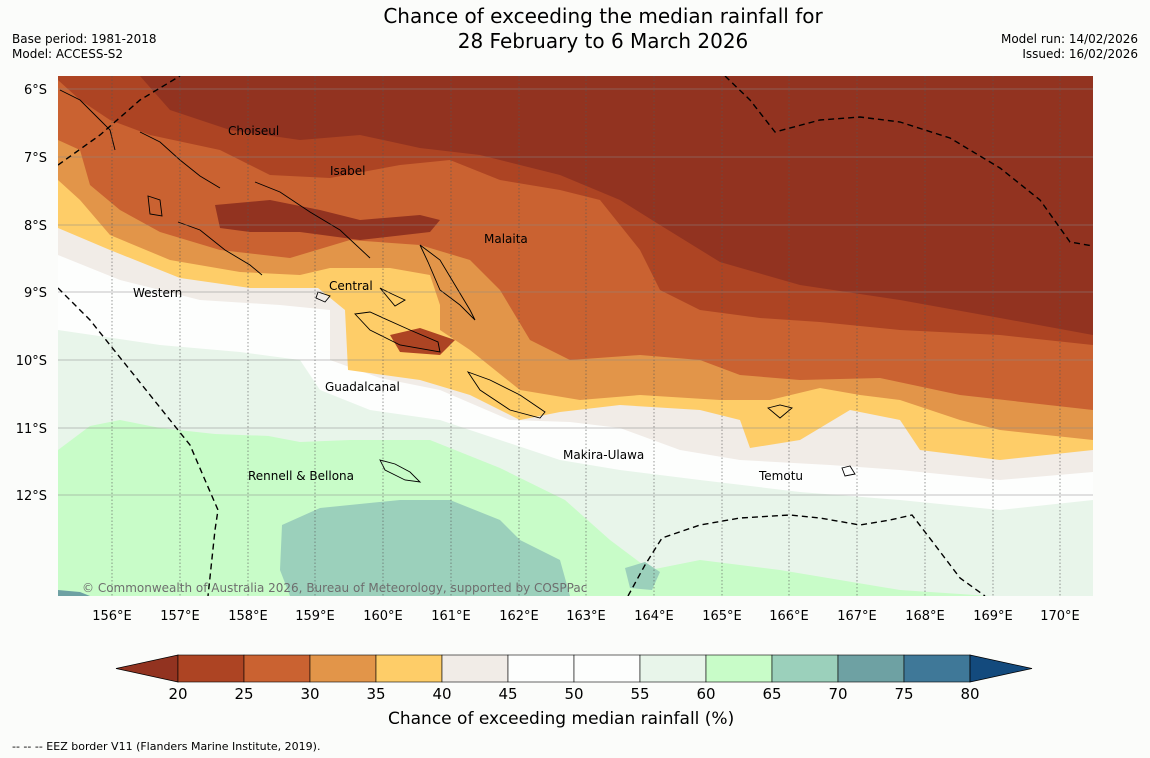  What do you see at coordinates (112, 616) in the screenshot?
I see `lon-label: 156°E` at bounding box center [112, 616].